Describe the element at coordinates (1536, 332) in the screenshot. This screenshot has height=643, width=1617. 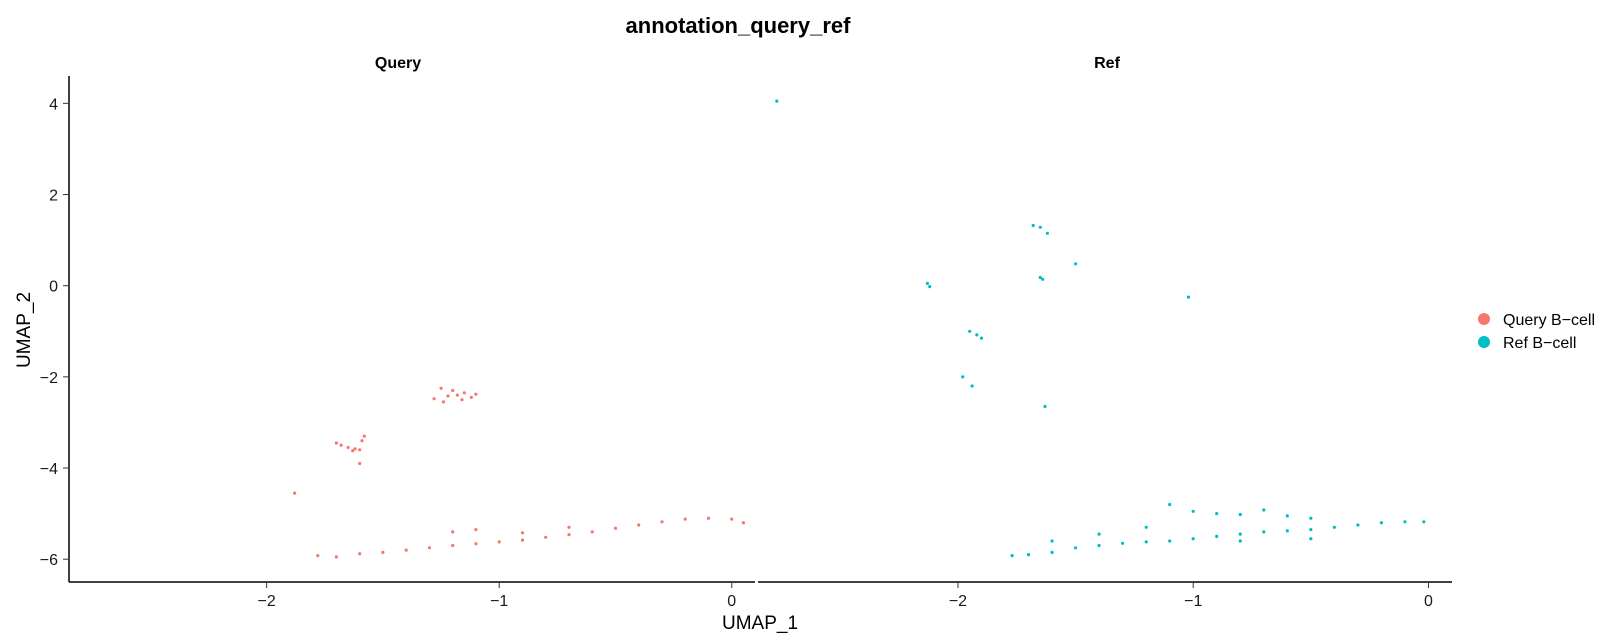
I see `legend: Query B−cell Ref B−cell` at that location.